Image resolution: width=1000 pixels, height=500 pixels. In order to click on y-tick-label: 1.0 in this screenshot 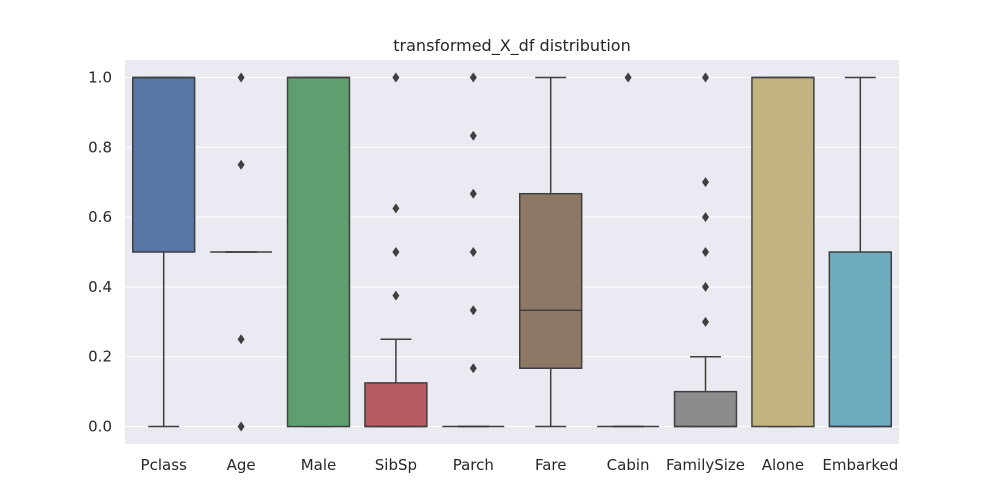, I will do `click(100, 77)`.